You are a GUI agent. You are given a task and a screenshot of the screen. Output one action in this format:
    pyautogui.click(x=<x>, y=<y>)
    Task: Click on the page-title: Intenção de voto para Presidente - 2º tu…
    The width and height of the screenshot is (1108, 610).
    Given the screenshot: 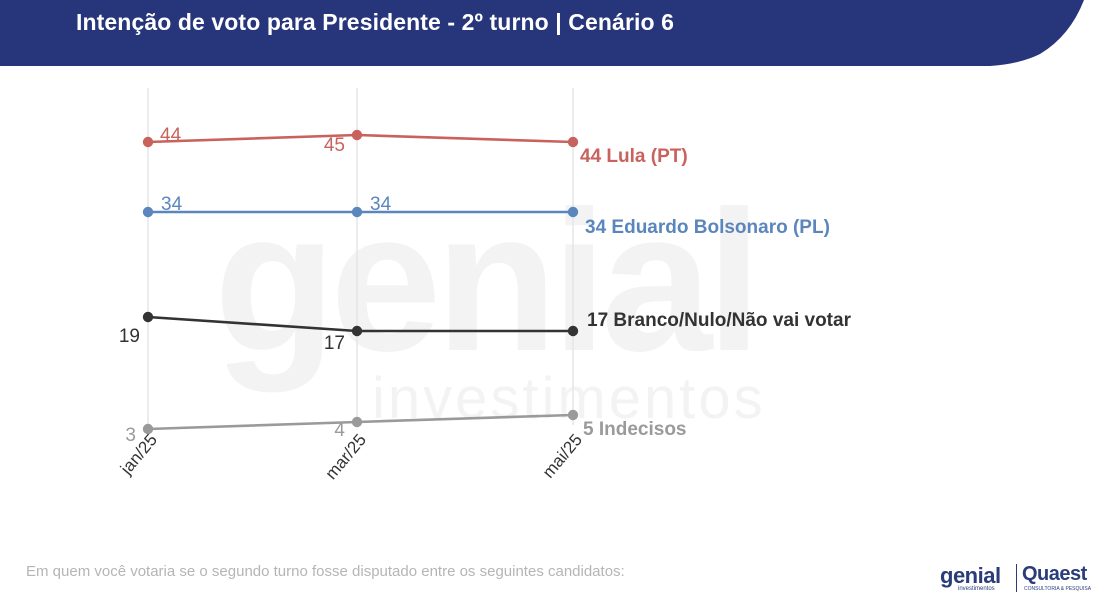 What is the action you would take?
    pyautogui.click(x=375, y=22)
    